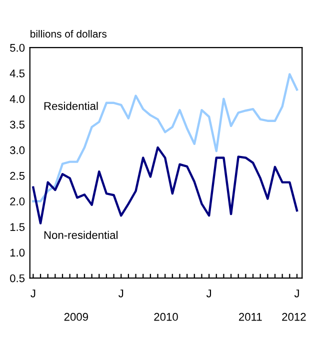  Describe the element at coordinates (17, 252) in the screenshot. I see `y-tick-label: 1.0` at that location.